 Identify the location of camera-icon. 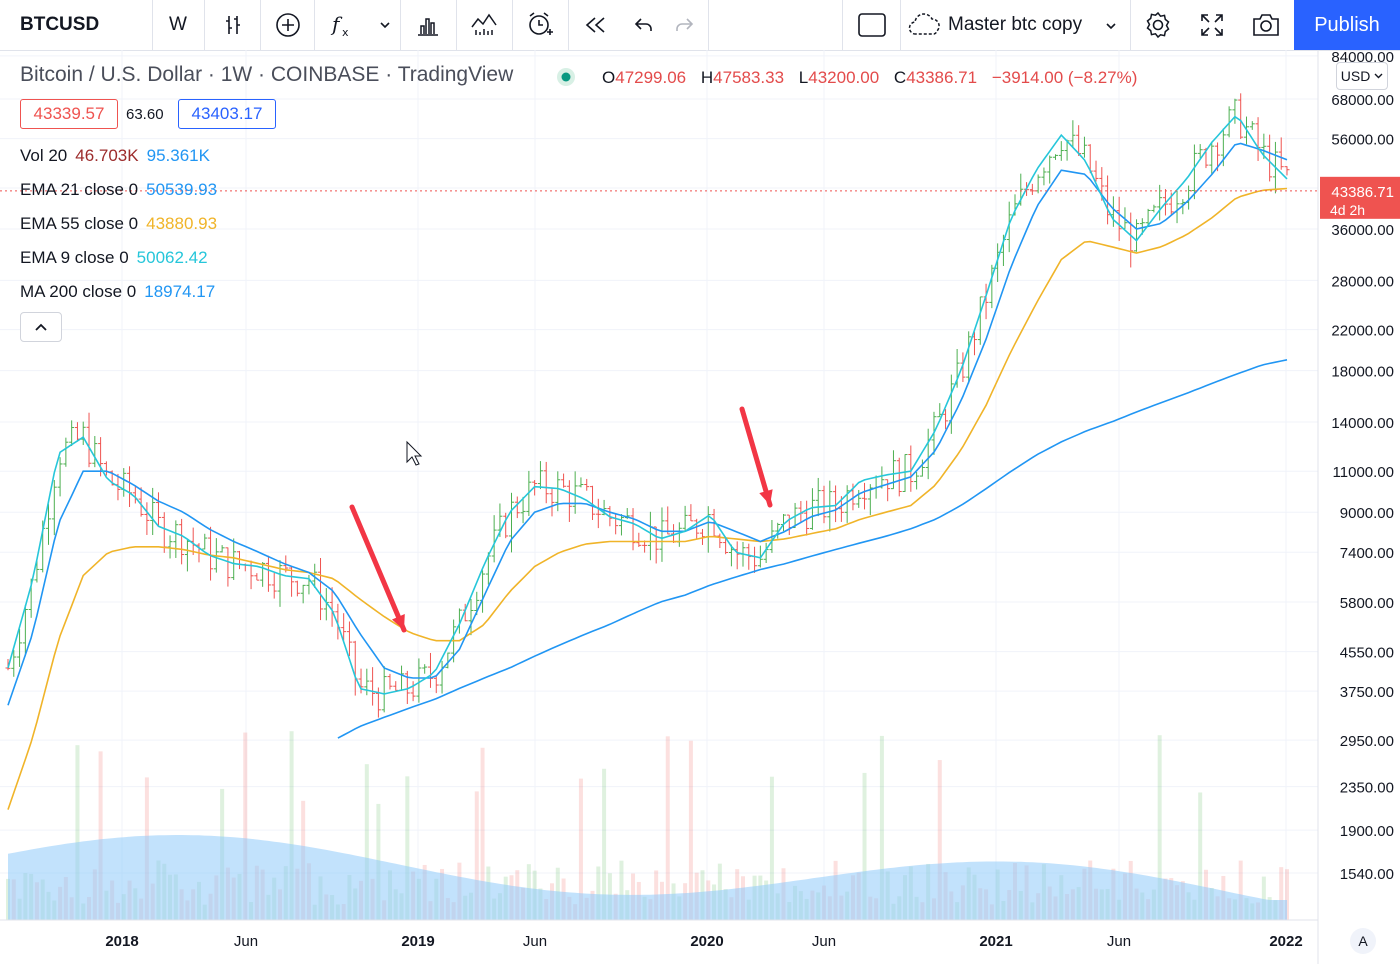
(1266, 25).